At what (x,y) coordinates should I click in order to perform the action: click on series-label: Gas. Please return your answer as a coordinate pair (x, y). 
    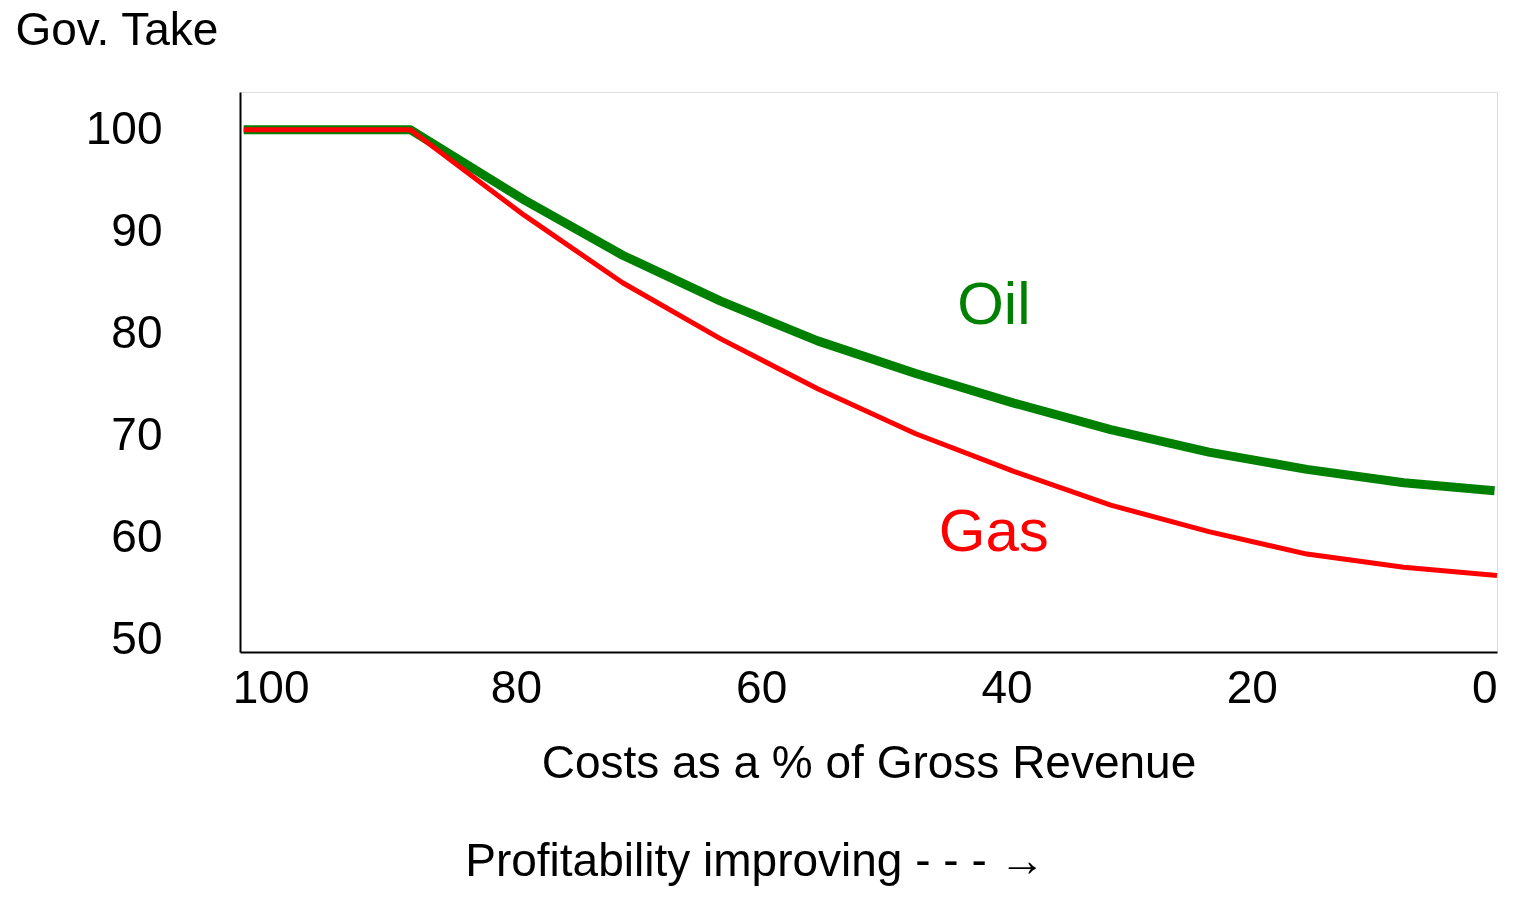
    Looking at the image, I should click on (993, 531).